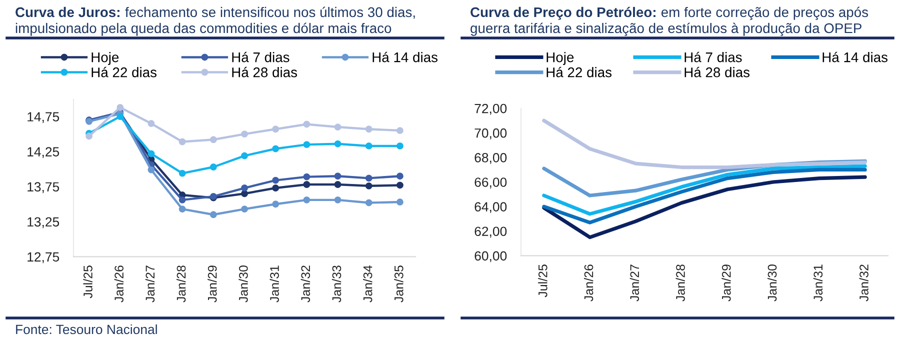  I want to click on x-tick-label: Jan/34, so click(367, 283).